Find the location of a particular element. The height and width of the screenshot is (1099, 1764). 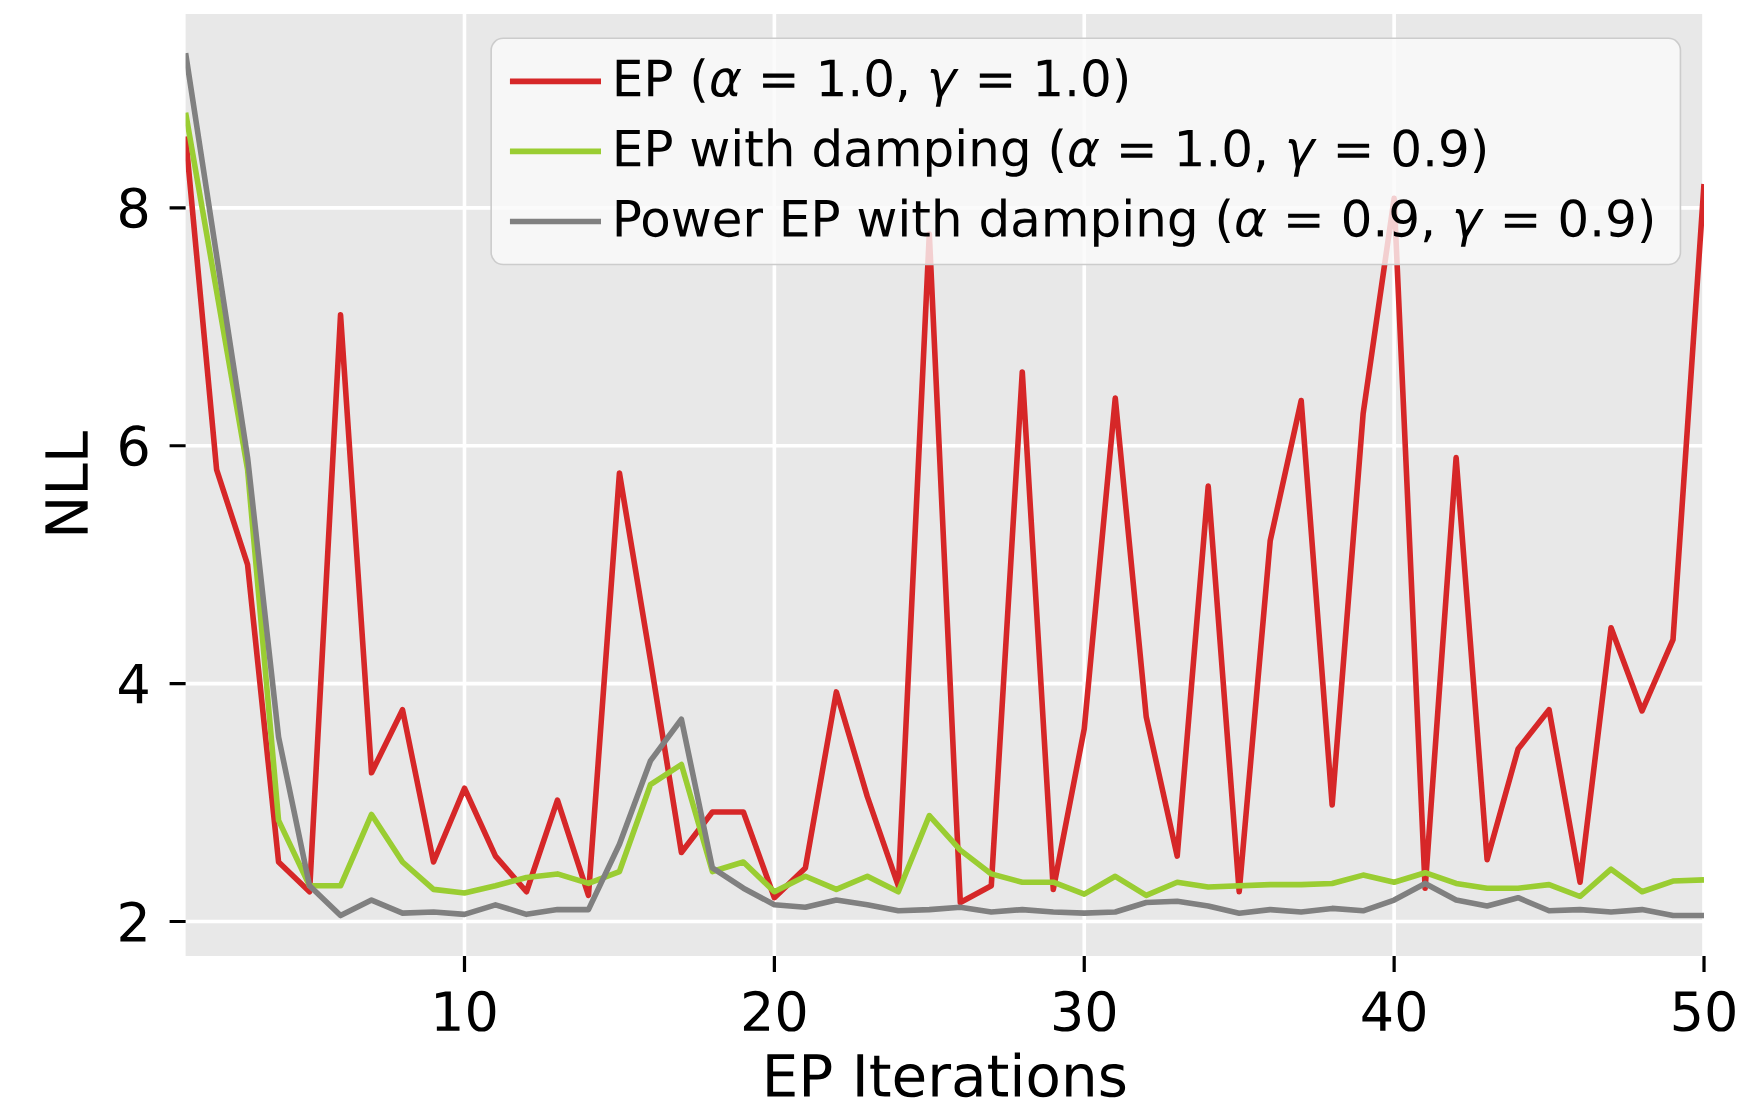

x-axis-title: EP Iterations is located at coordinates (946, 1075).